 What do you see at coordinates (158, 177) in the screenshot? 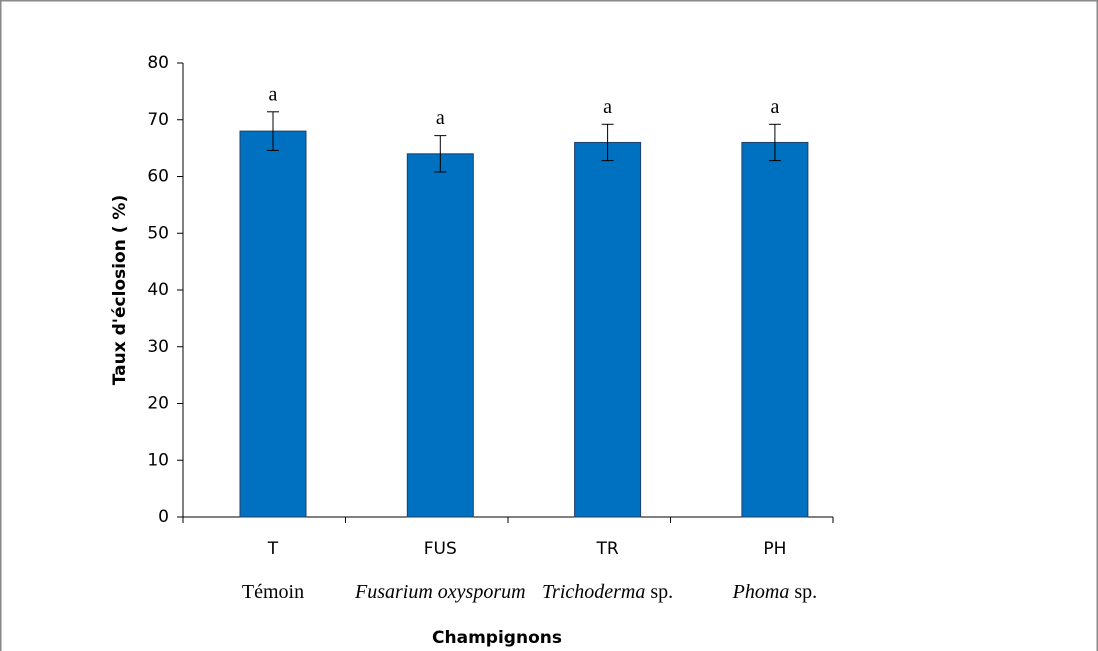
I see `y-tick-label: 60` at bounding box center [158, 177].